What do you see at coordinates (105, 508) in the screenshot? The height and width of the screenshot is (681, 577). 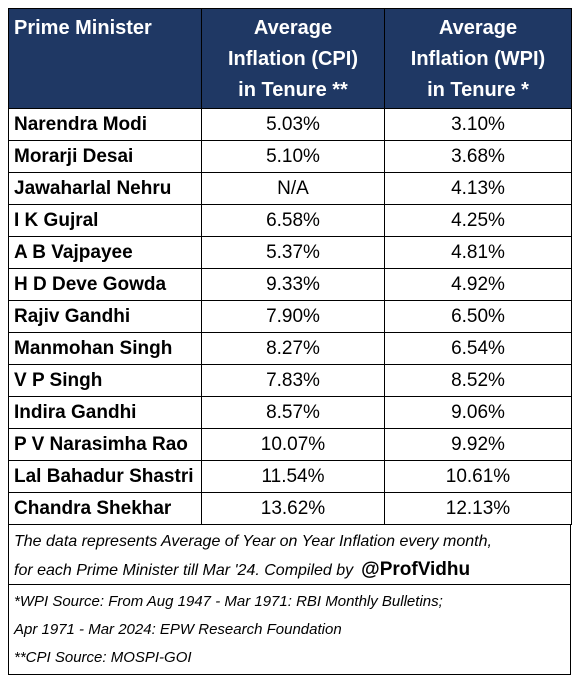 I see `pm-name: Chandra Shekhar` at bounding box center [105, 508].